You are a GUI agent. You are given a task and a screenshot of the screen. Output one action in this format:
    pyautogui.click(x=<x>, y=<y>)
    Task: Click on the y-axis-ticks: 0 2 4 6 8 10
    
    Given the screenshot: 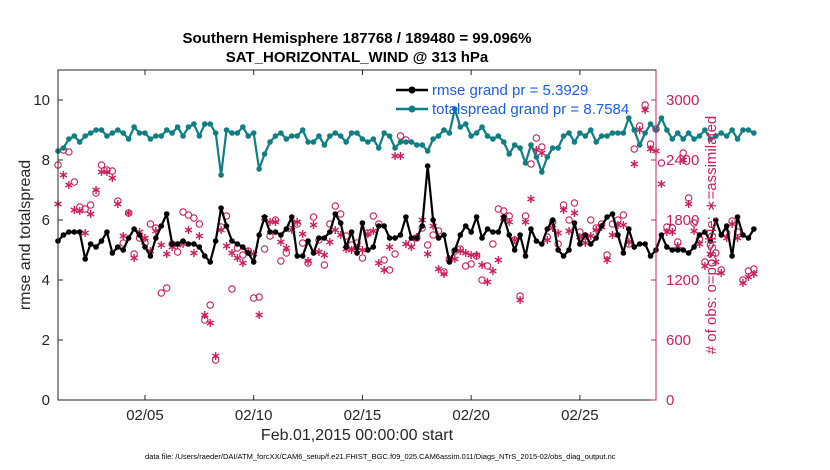 What is the action you would take?
    pyautogui.click(x=48, y=250)
    